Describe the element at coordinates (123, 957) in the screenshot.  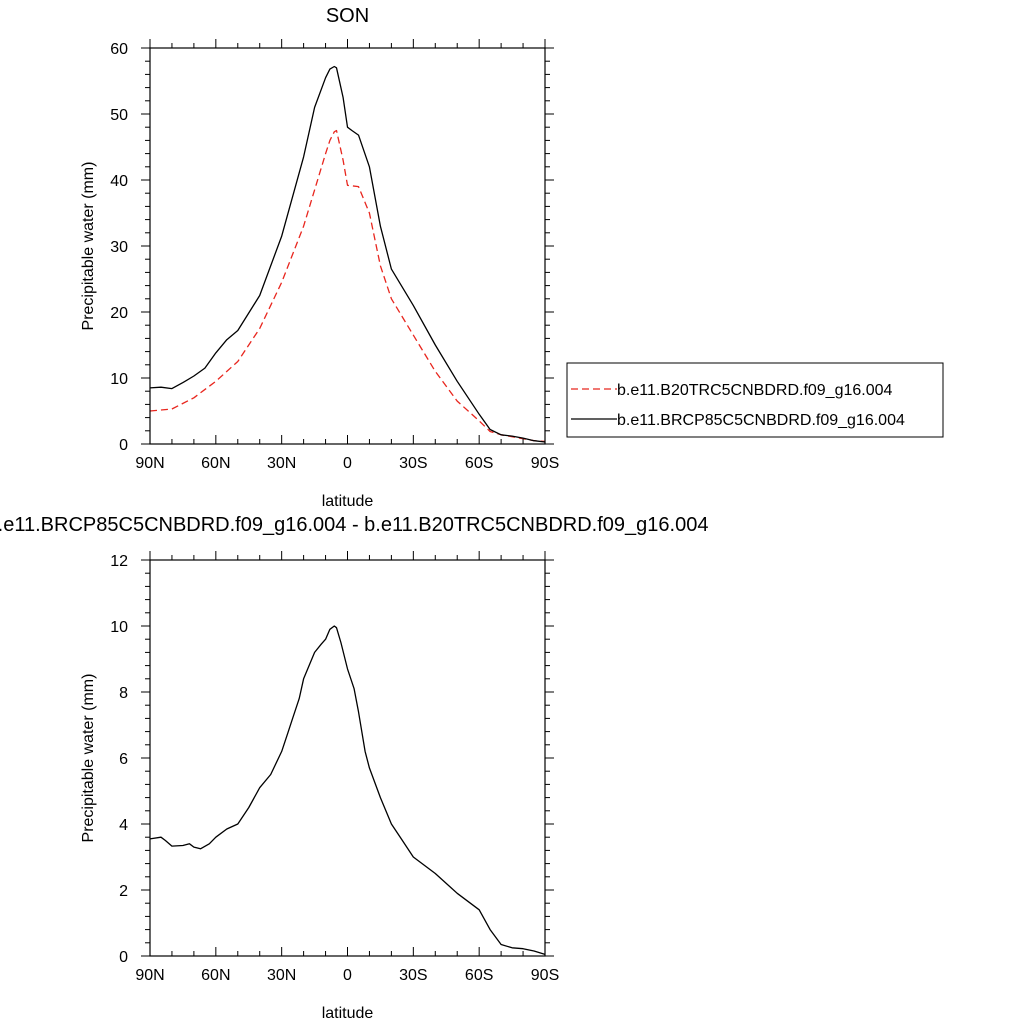
I see `chart-1-y-tick-label: 0` at that location.